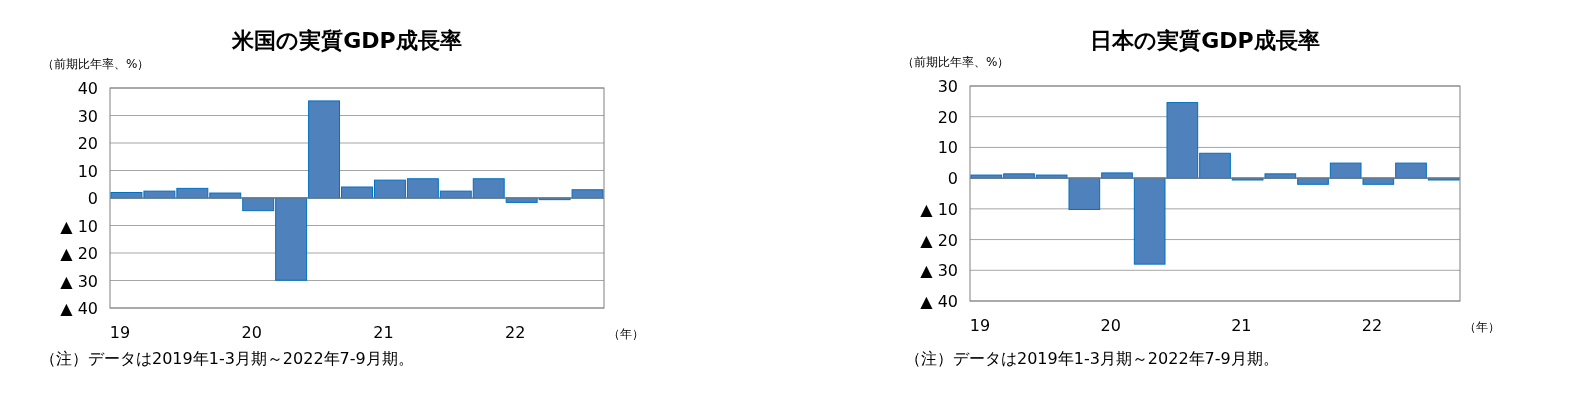 This screenshot has height=411, width=1588. Describe the element at coordinates (1205, 40) in the screenshot. I see `chart-title: 日本の実質GDP成長率` at that location.